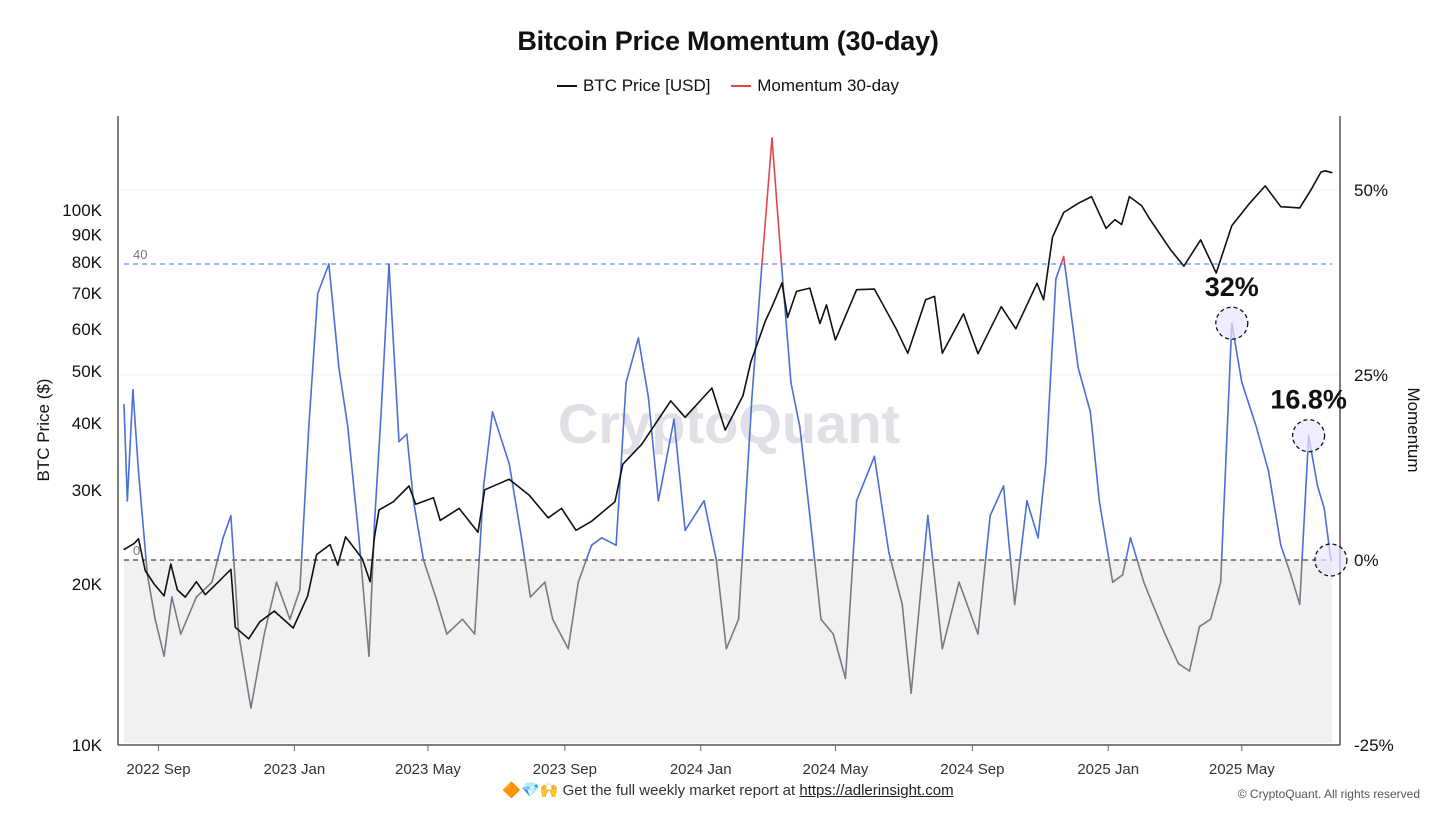 This screenshot has width=1456, height=819. I want to click on left-tick-label-2: 30K, so click(87, 490).